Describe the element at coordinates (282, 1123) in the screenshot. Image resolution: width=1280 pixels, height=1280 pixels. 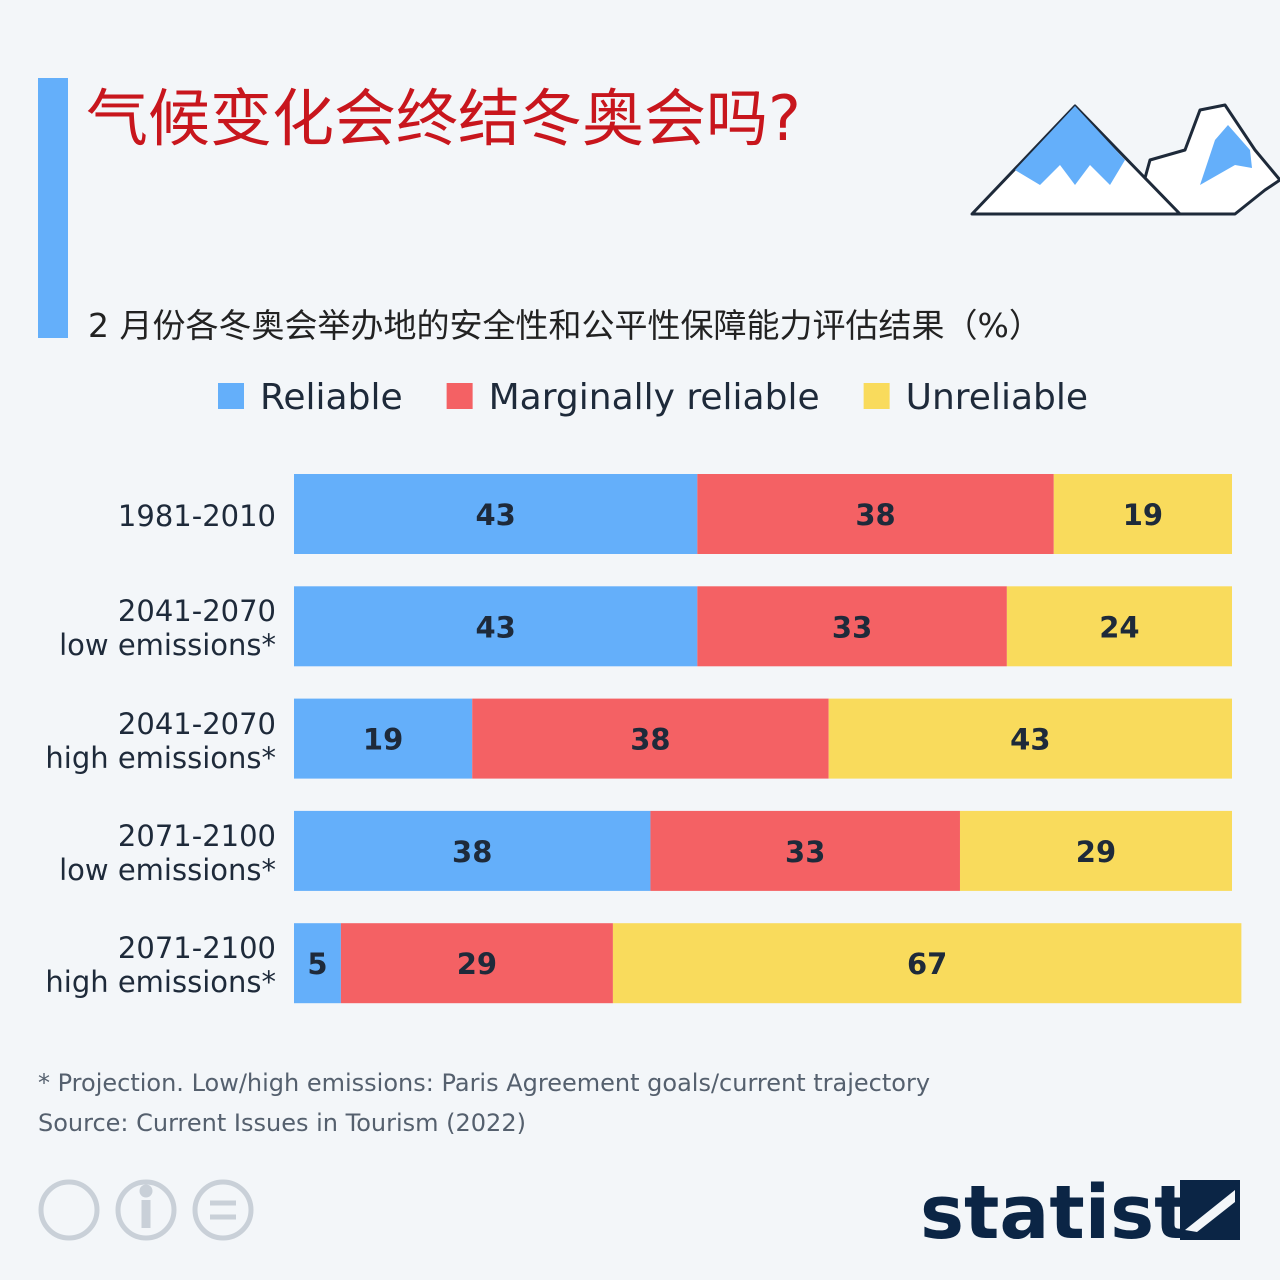
I see `source: Source: Current Issues in Tourism (2022)` at that location.